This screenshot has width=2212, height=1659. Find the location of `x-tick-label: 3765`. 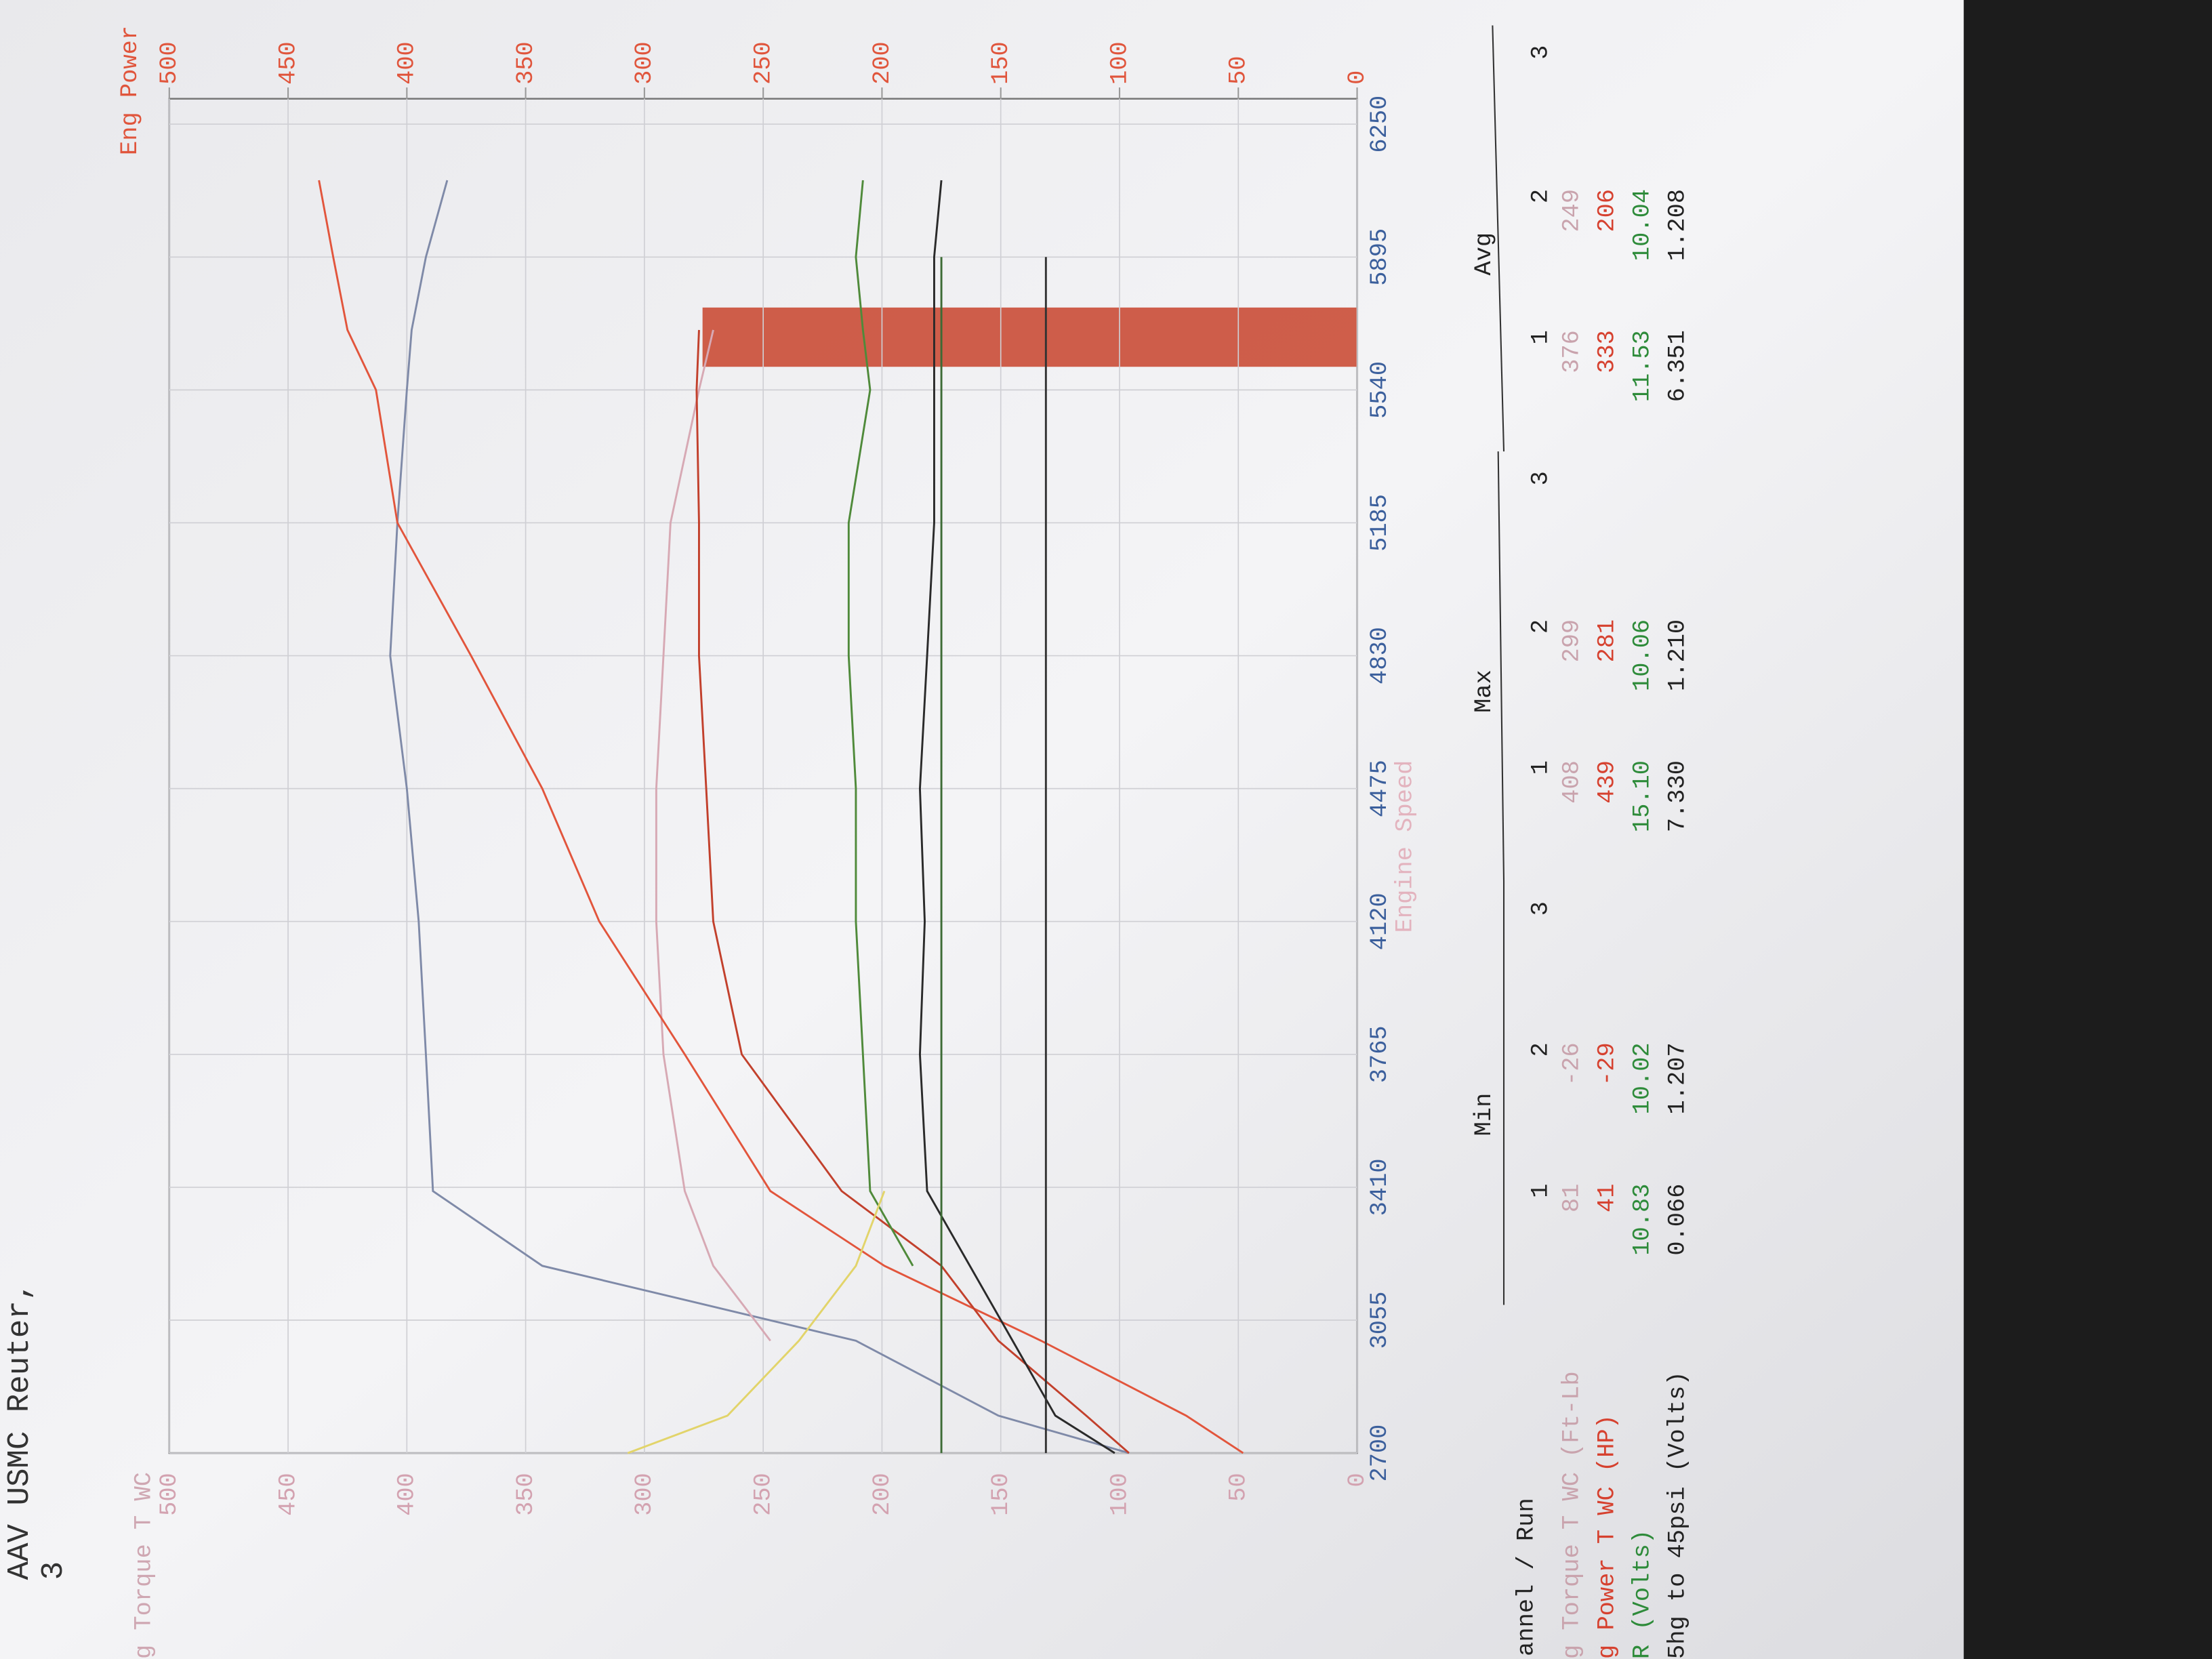

x-tick-label: 3765 is located at coordinates (1380, 1054).